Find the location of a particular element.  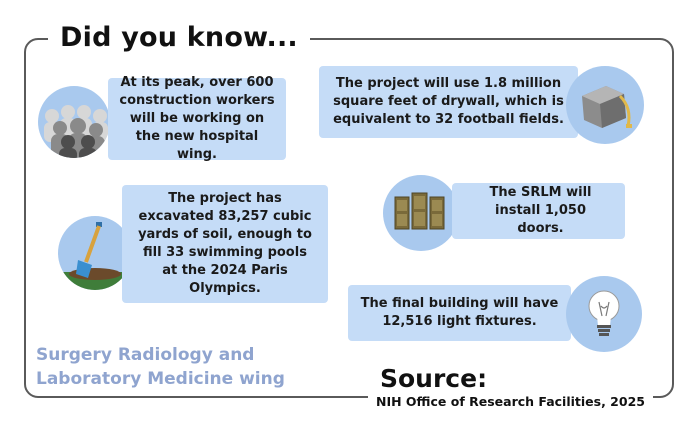

source-title: Source: is located at coordinates (434, 379).